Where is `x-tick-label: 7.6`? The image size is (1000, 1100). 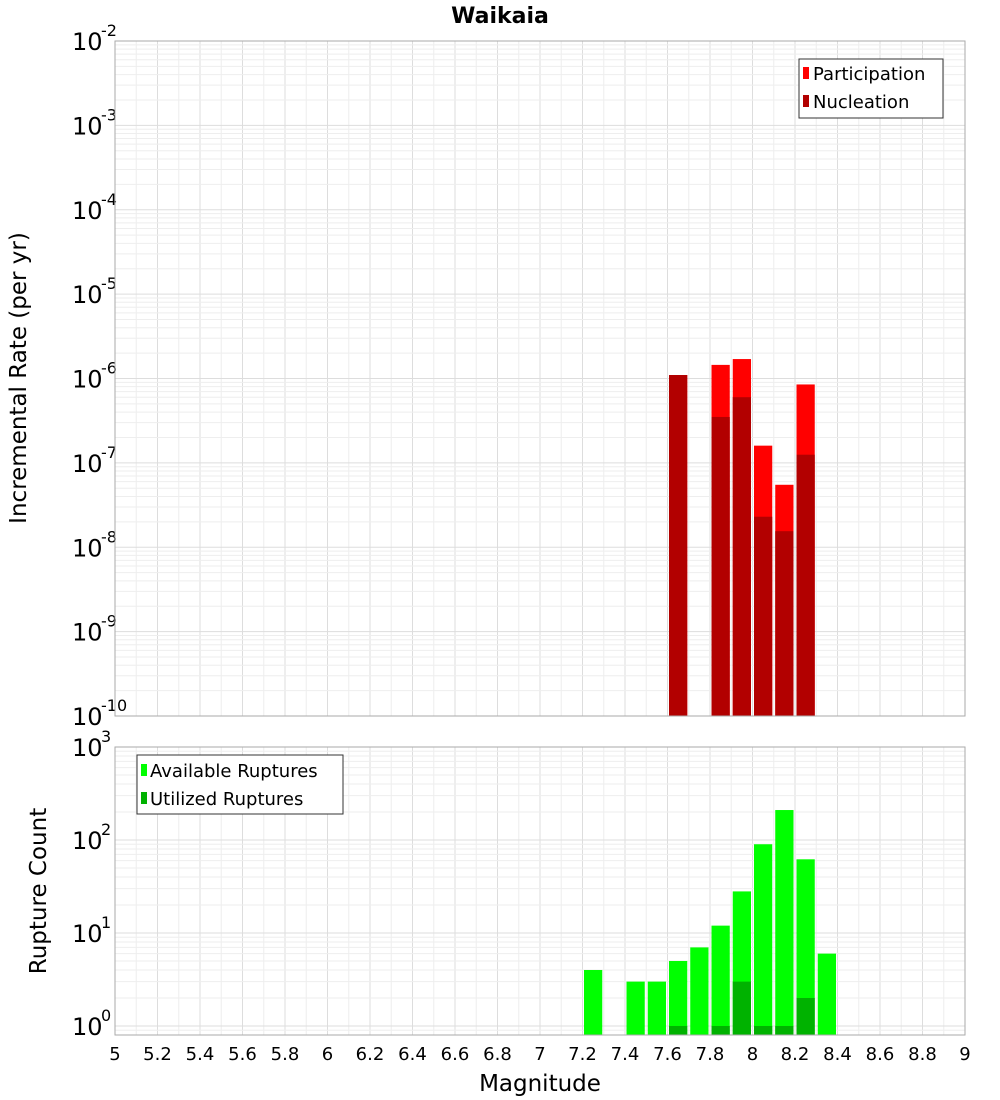
x-tick-label: 7.6 is located at coordinates (667, 1054).